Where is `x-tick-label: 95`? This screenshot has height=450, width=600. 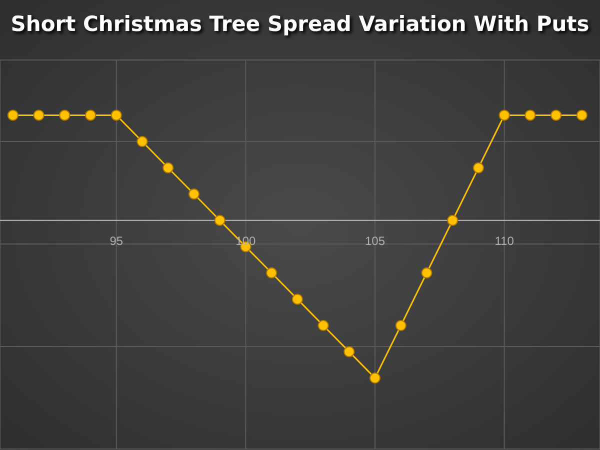
x-tick-label: 95 is located at coordinates (117, 241).